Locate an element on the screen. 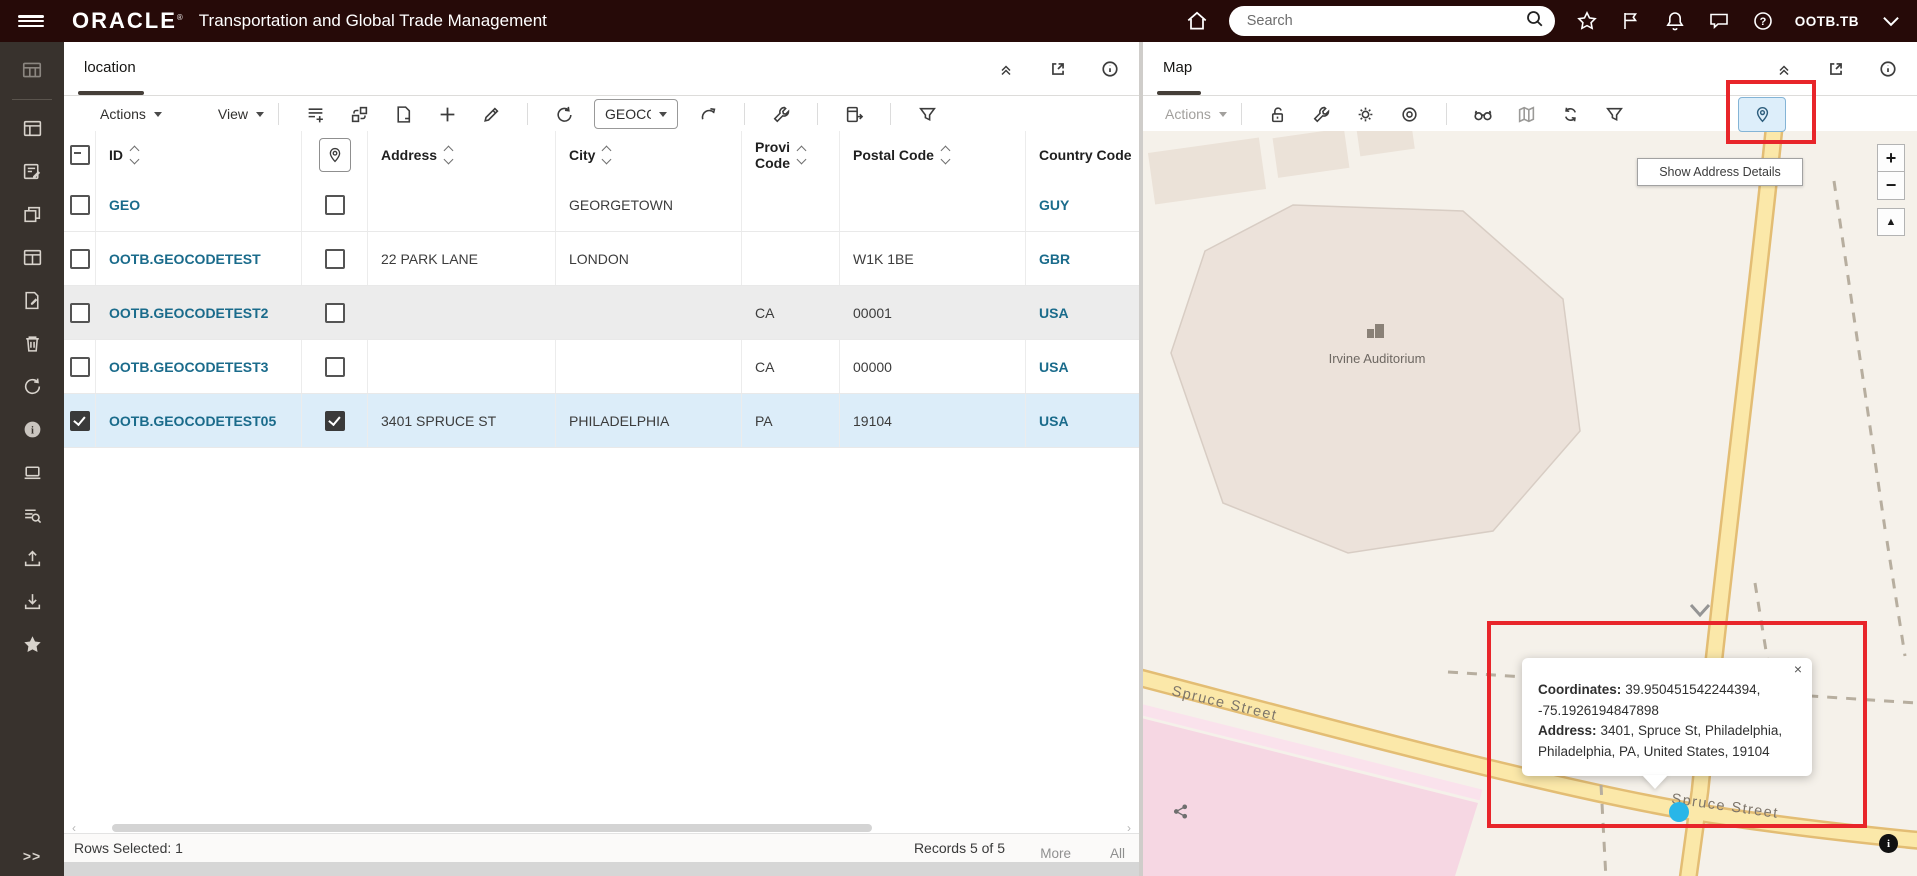  map-tools-button is located at coordinates (1322, 114).